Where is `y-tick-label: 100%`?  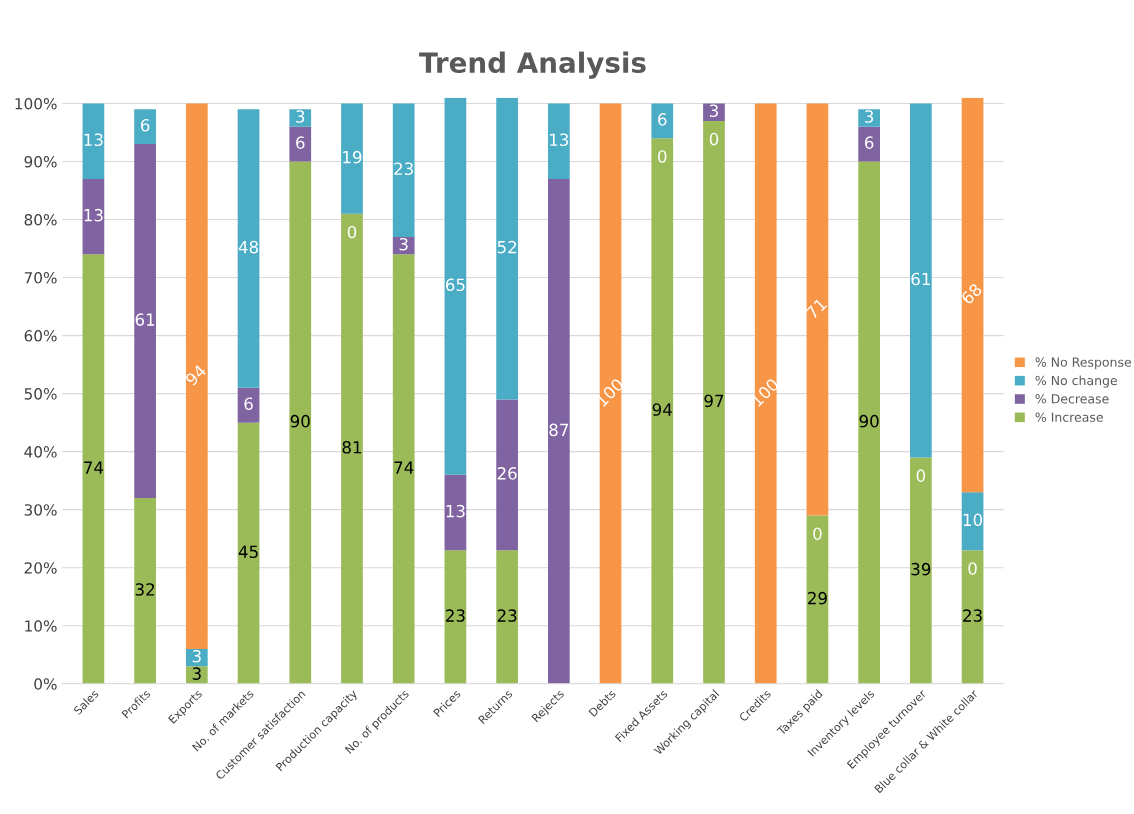 y-tick-label: 100% is located at coordinates (36, 103).